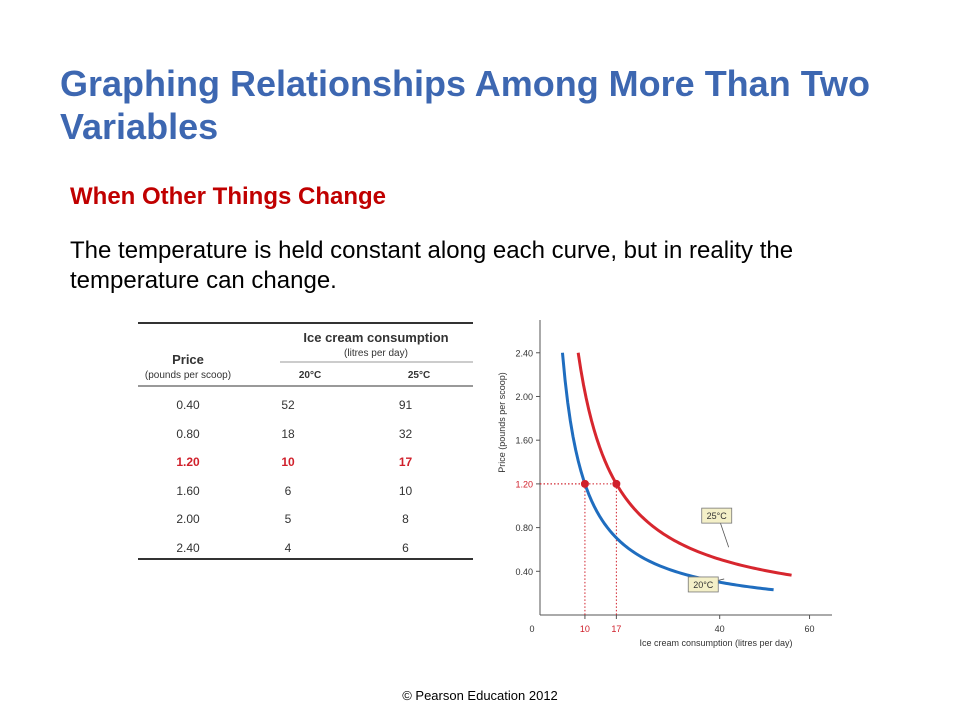  I want to click on table-row: 0.40 52 91, so click(305, 405).